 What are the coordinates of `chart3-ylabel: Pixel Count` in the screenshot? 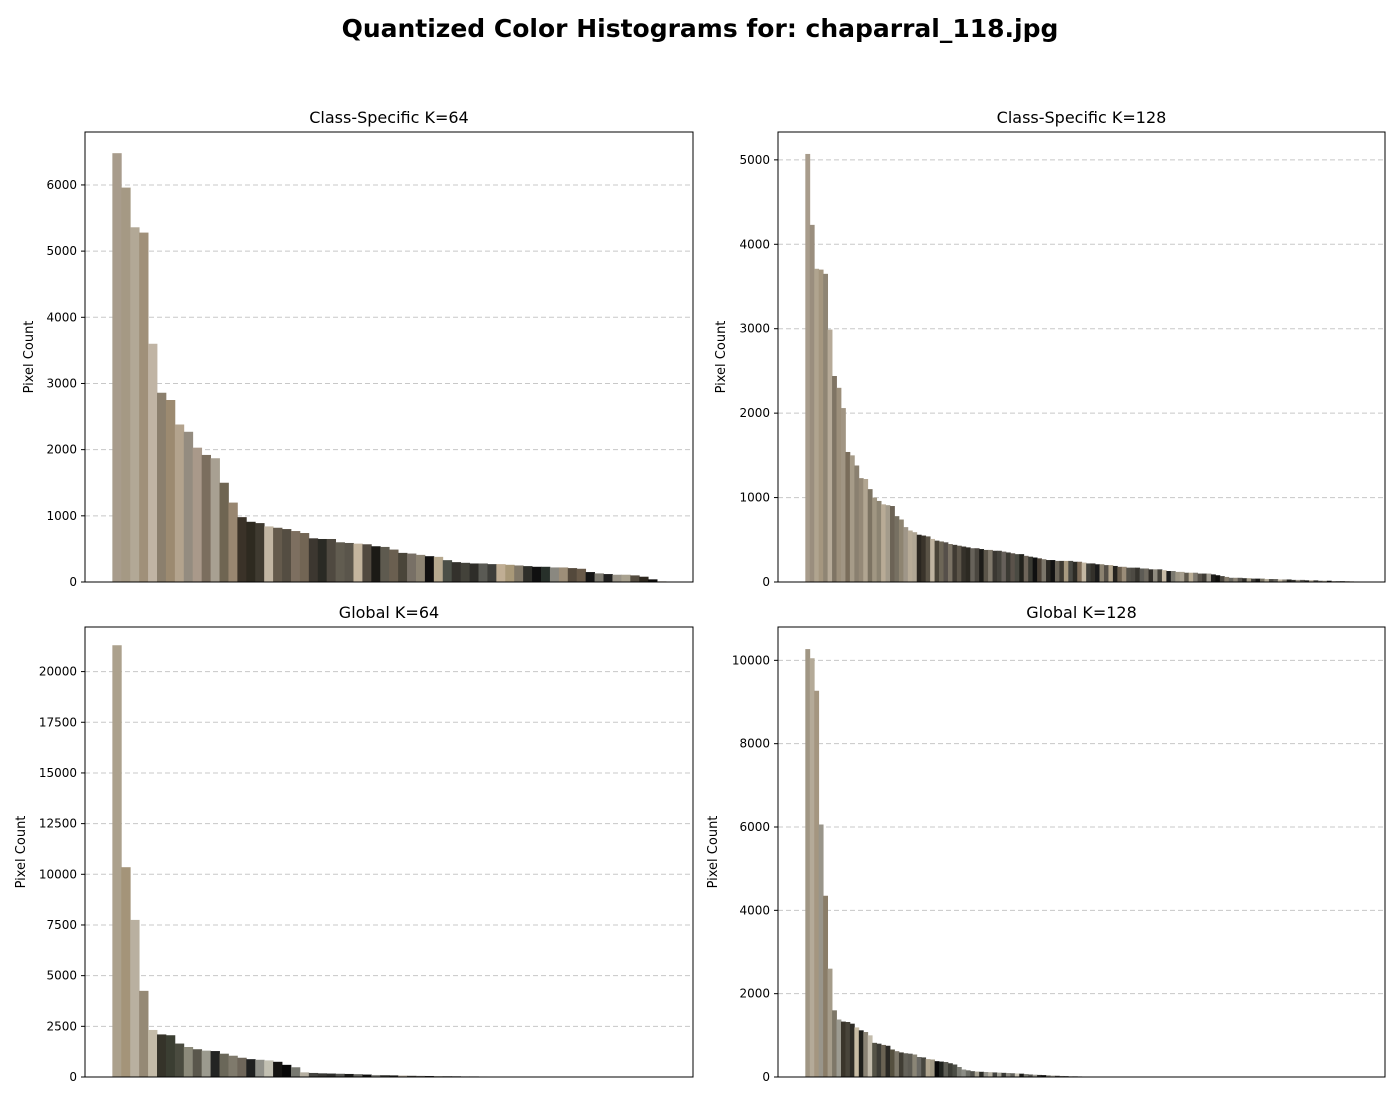 It's located at (21, 852).